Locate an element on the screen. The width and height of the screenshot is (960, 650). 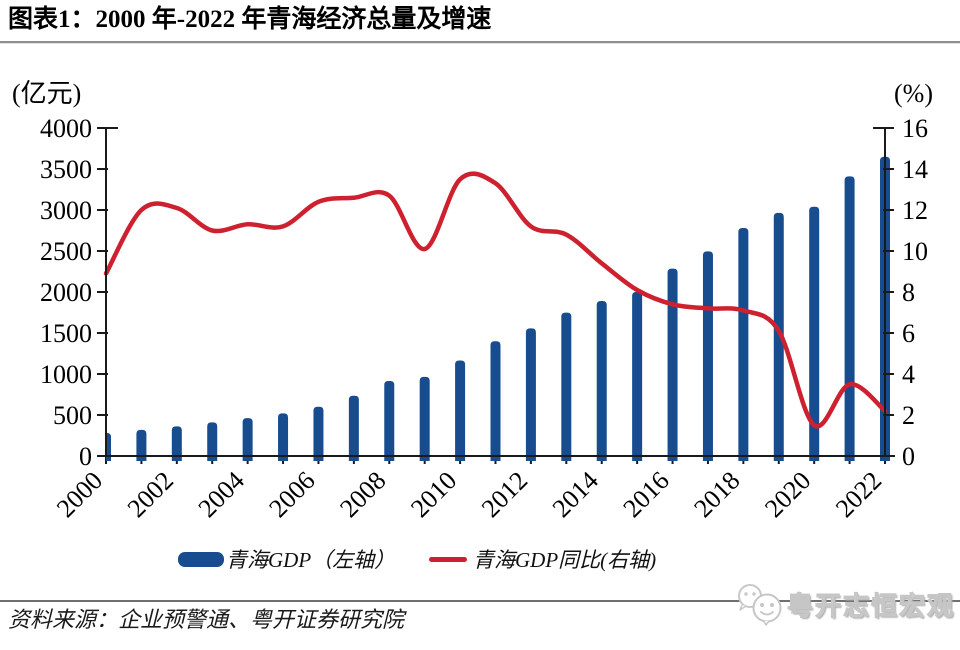
x-tick-label-2002: 2002 is located at coordinates (150, 494).